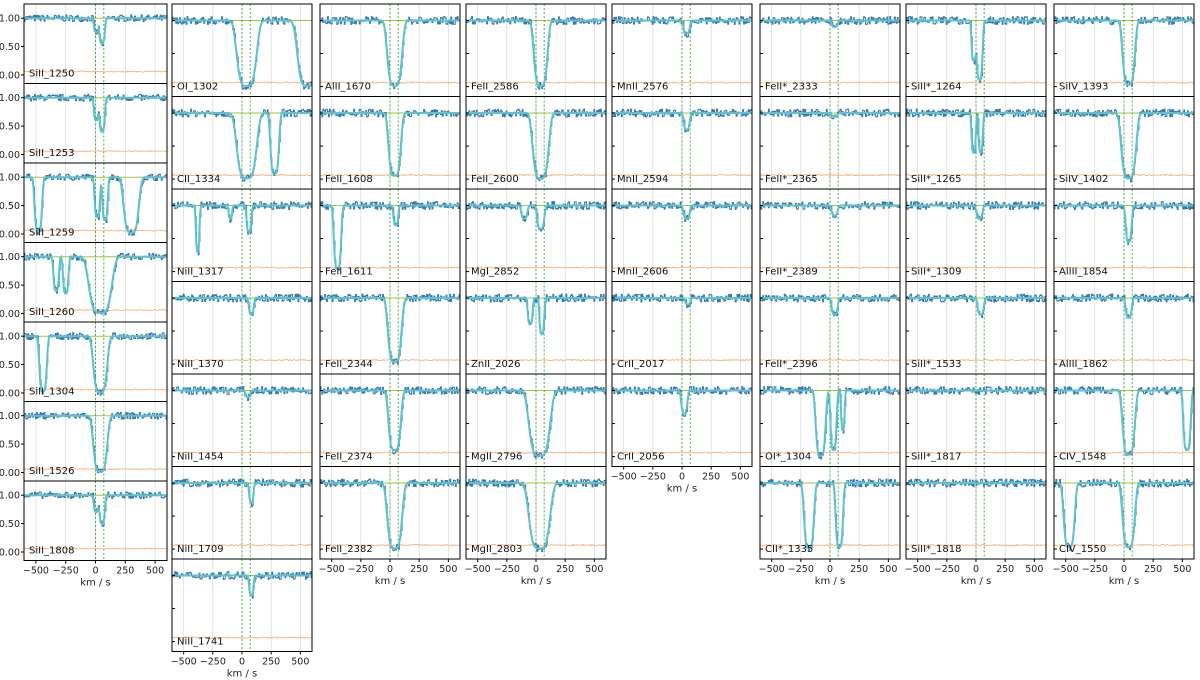 The image size is (1200, 680). I want to click on transition-label: FeII_2586, so click(495, 87).